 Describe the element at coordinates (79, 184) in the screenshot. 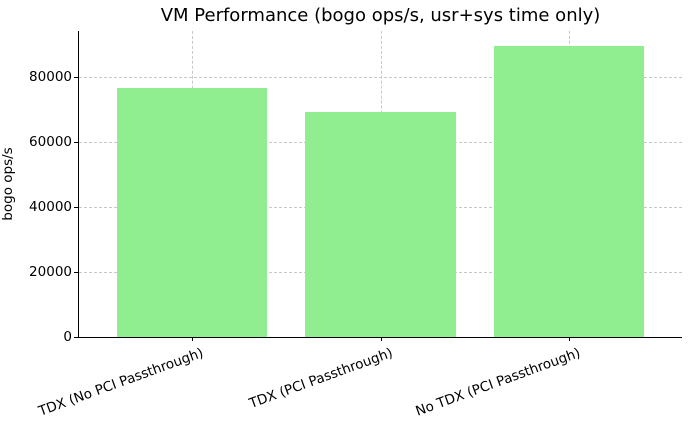

I see `y-axis-line` at that location.